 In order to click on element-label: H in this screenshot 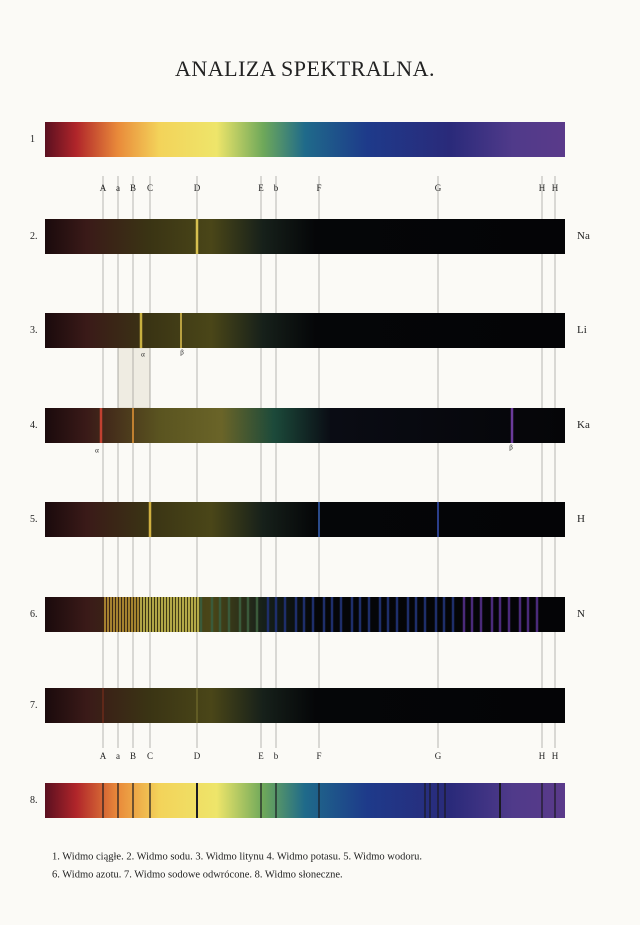, I will do `click(581, 519)`.